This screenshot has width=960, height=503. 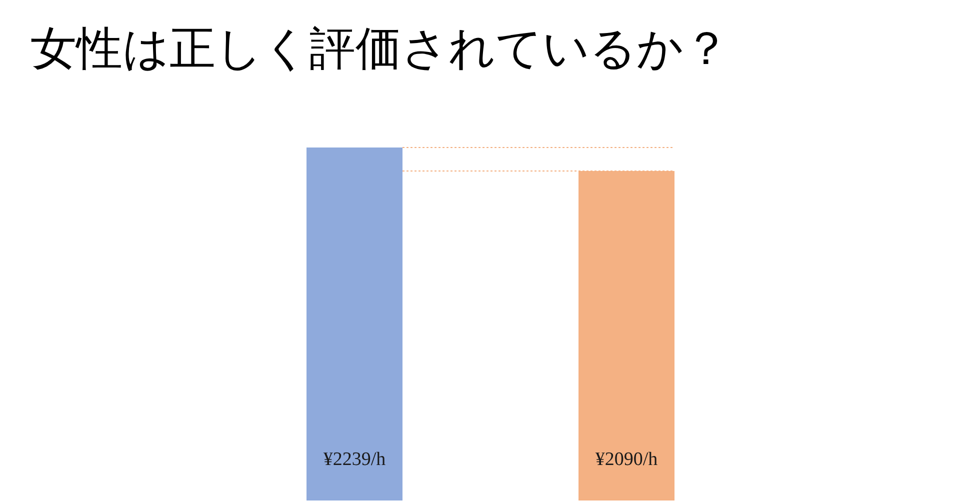 I want to click on data-label: ¥2090/h, so click(x=626, y=459).